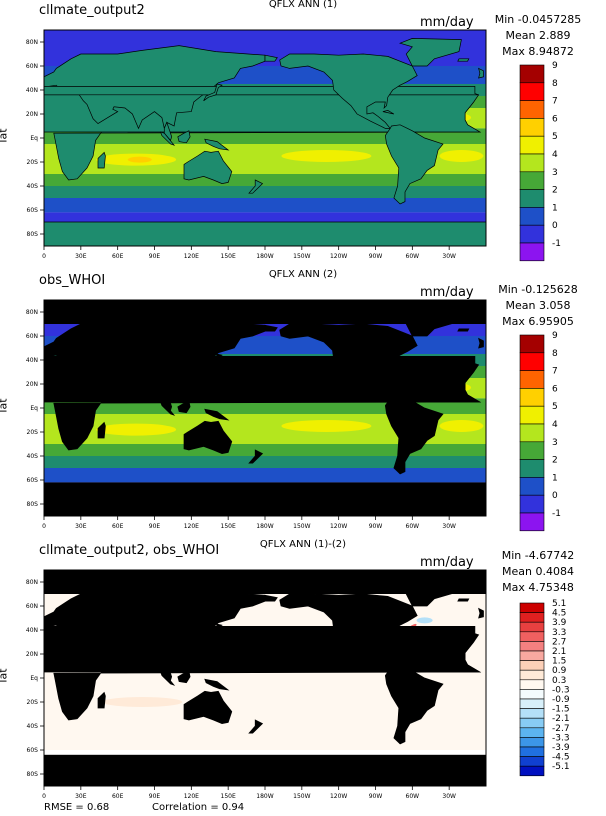  I want to click on x-tick-label: 90W, so click(376, 526).